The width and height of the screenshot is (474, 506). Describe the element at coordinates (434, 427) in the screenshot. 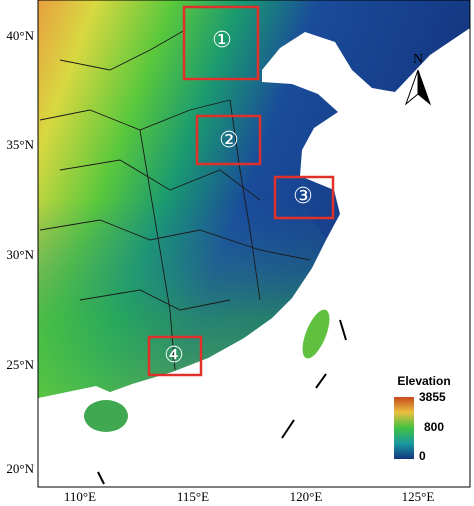

I see `legend-mid: 800` at that location.